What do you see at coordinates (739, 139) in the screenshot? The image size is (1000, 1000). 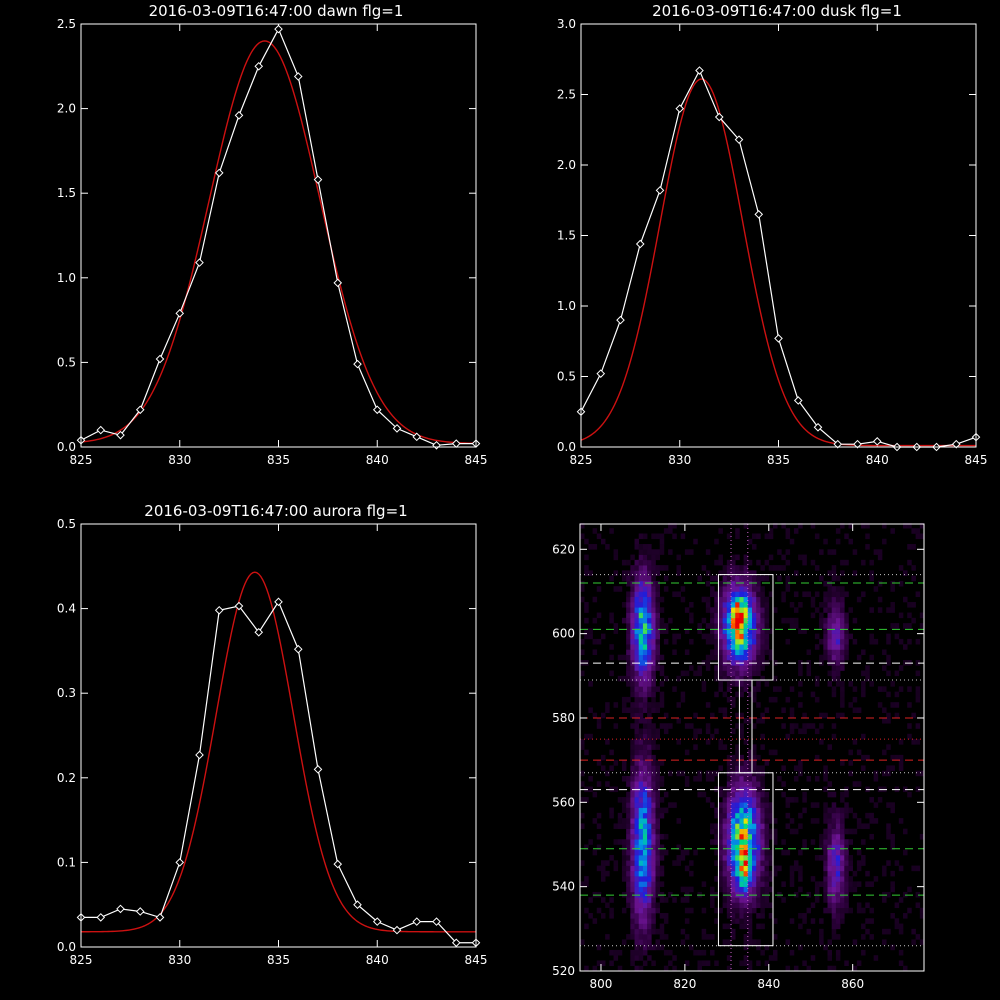 I see `chart-dusk-data-point` at bounding box center [739, 139].